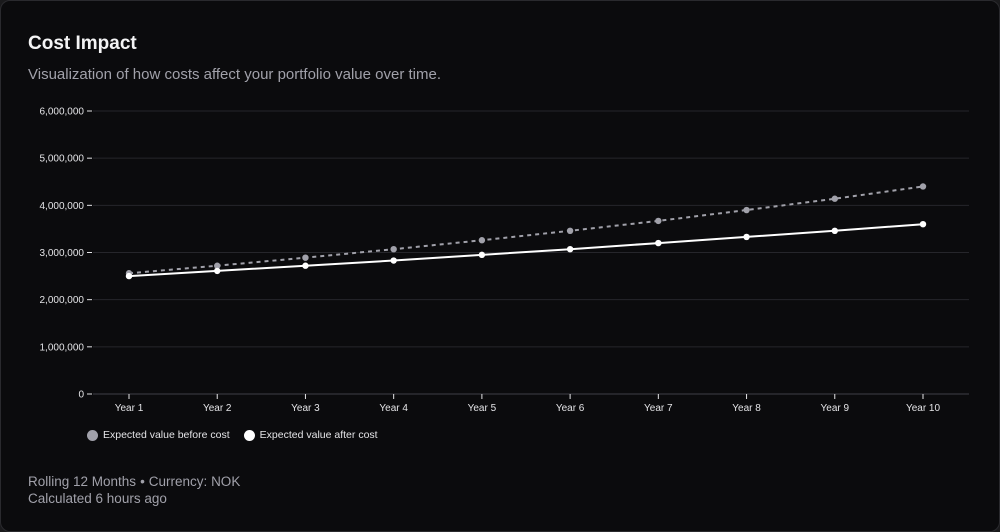  I want to click on x-tick-label: Year 8, so click(746, 408).